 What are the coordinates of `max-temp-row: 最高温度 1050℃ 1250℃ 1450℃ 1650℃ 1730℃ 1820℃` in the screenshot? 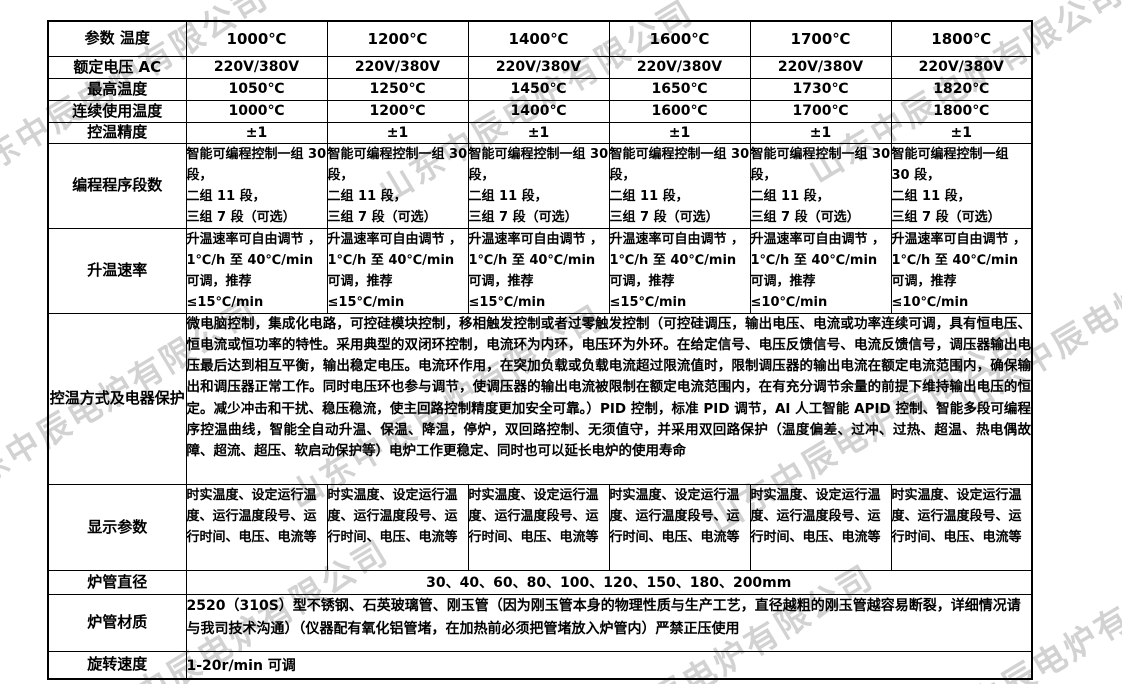 It's located at (540, 89).